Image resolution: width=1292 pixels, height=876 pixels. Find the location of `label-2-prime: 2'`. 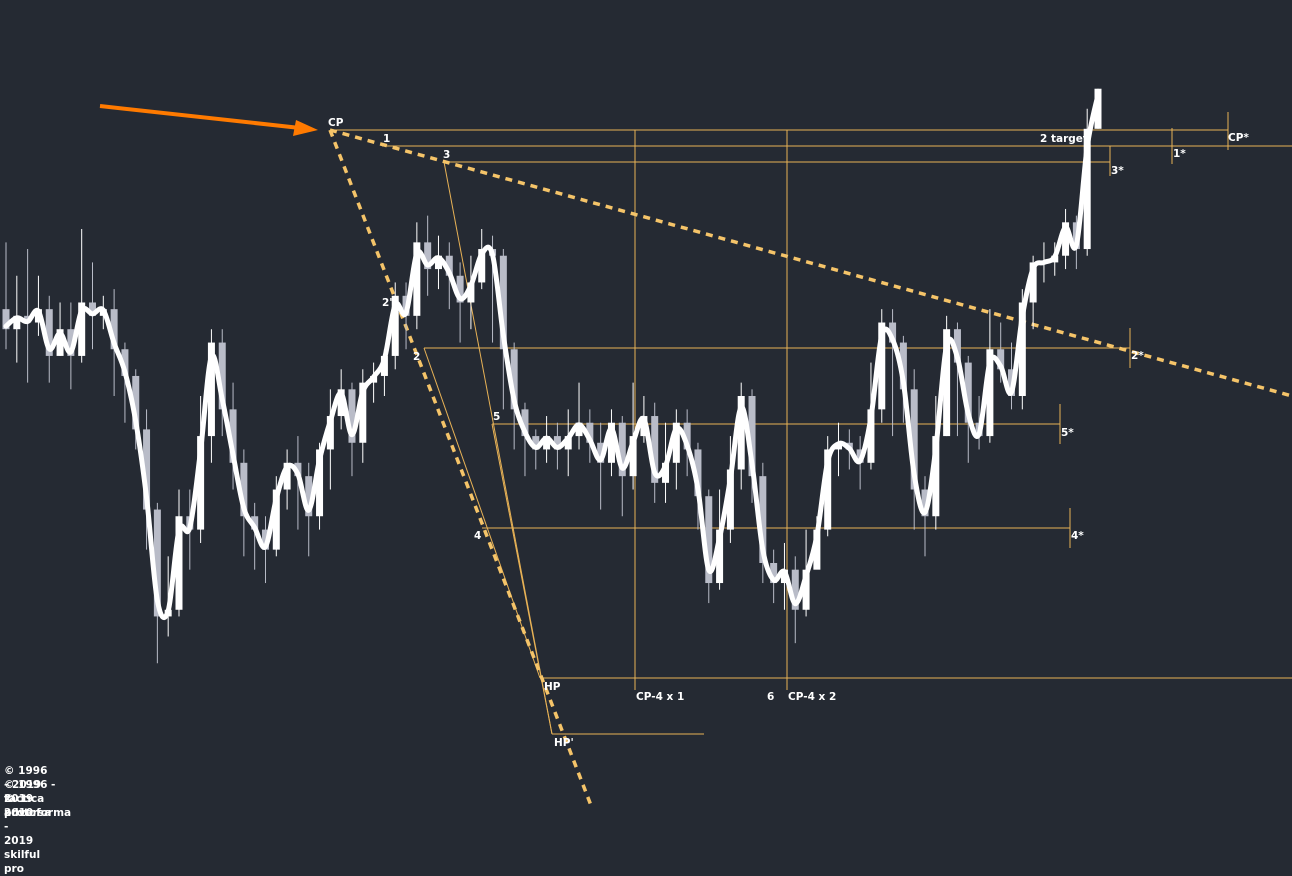

label-2-prime: 2' is located at coordinates (387, 303).